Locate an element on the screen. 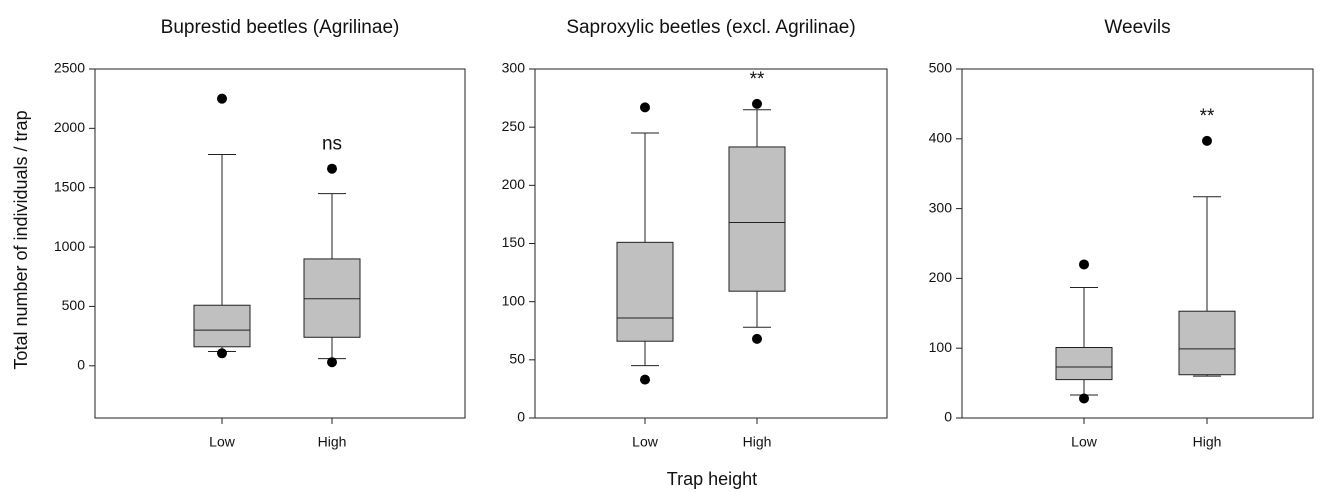 This screenshot has height=492, width=1323. y-tick-label: 150 is located at coordinates (514, 242).